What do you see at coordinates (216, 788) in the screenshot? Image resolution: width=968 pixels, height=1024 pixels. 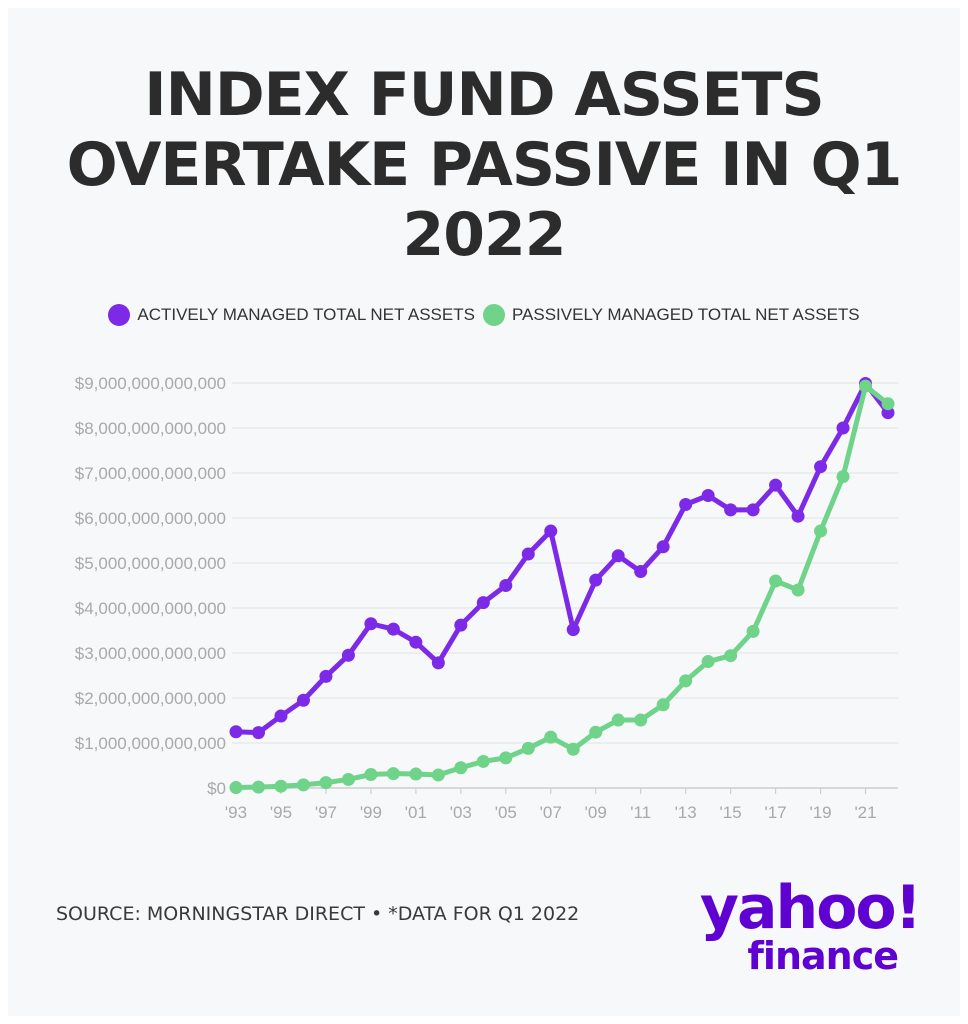 I see `y-tick-label: $0` at bounding box center [216, 788].